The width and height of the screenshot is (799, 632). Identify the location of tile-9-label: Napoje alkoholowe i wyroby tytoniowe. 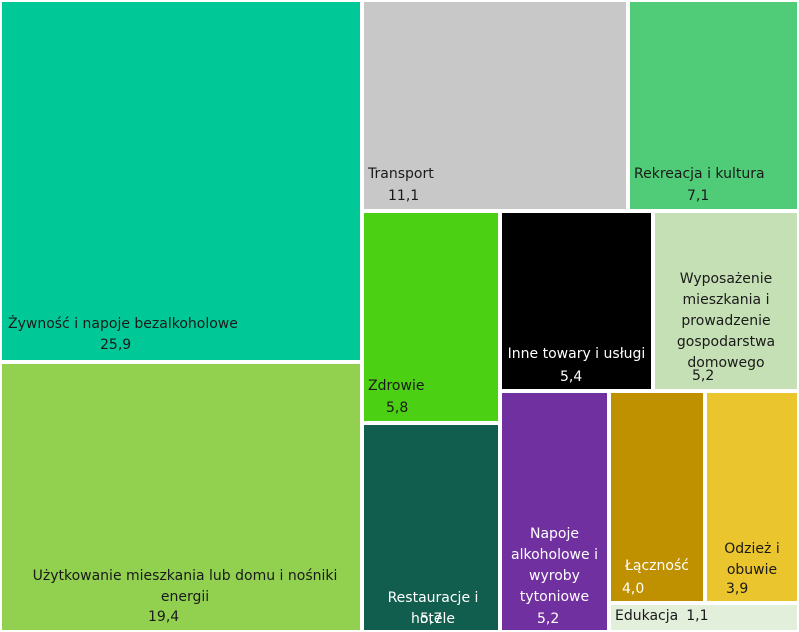
(554, 565).